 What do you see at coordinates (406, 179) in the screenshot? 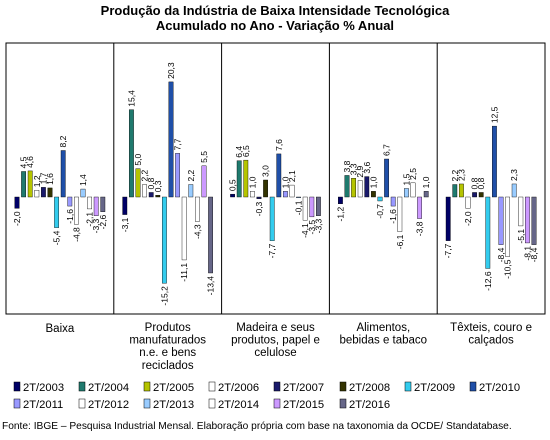
I see `data-label: 1,5` at bounding box center [406, 179].